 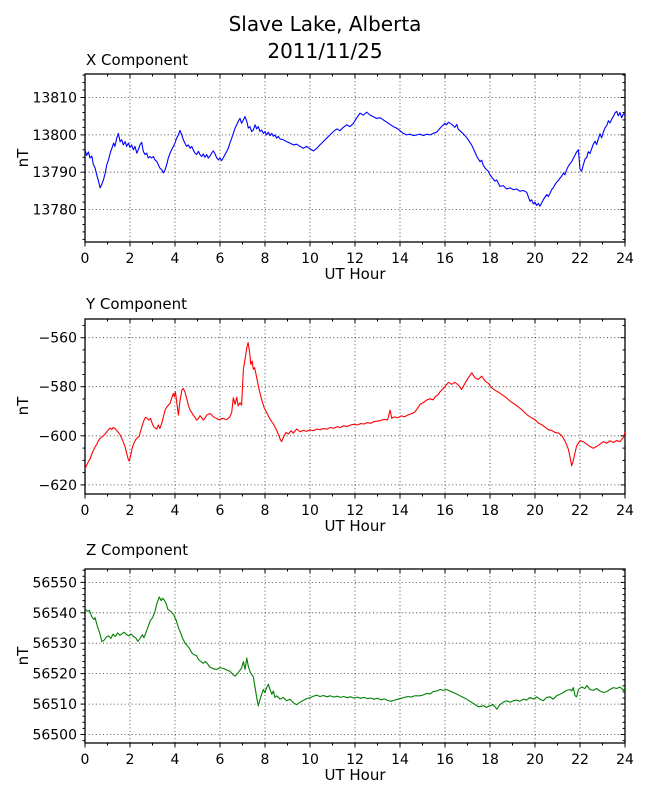 I want to click on y-tick-label: 56520, so click(x=54, y=675).